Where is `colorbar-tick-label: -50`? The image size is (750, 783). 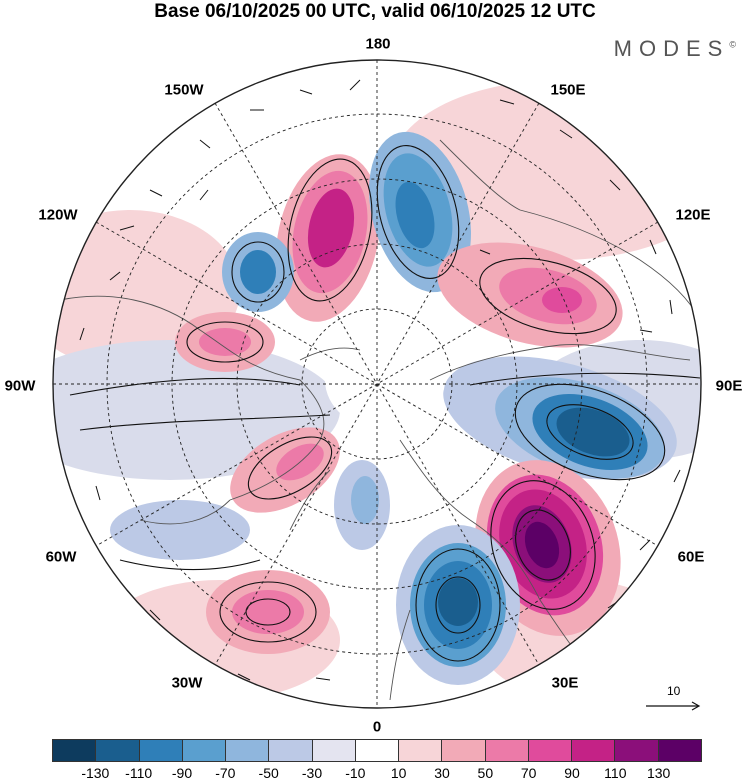 colorbar-tick-label: -50 is located at coordinates (268, 773).